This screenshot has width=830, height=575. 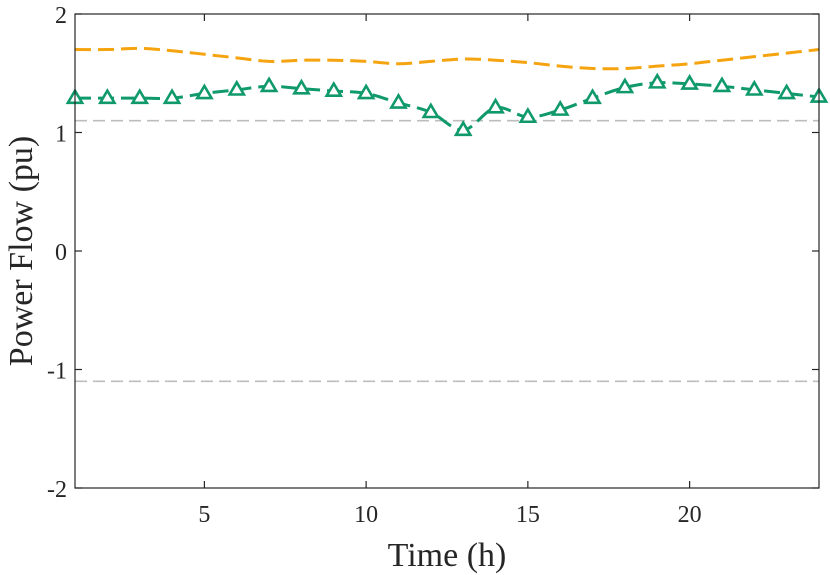 What do you see at coordinates (690, 515) in the screenshot?
I see `x-tick-label-3: 20` at bounding box center [690, 515].